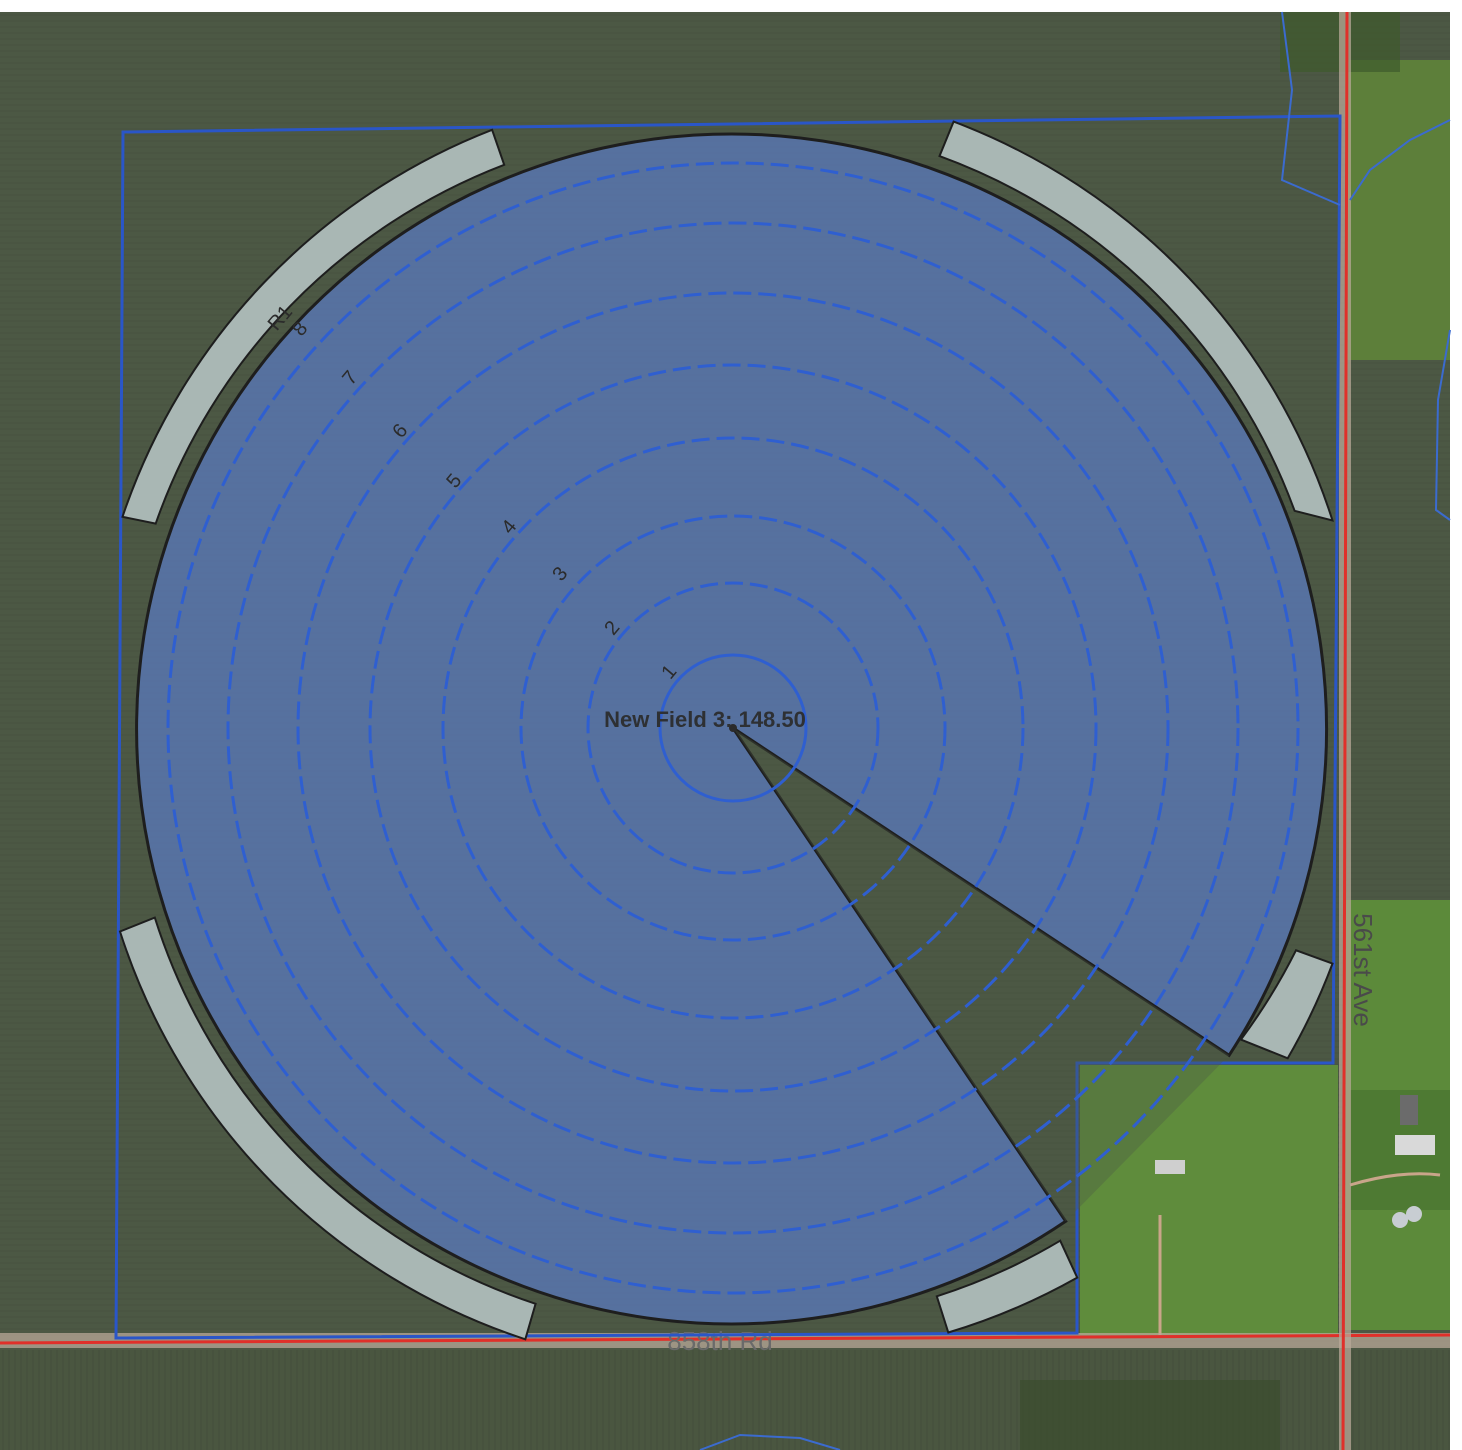  Describe the element at coordinates (1345, 730) in the screenshot. I see `road-east-line` at that location.